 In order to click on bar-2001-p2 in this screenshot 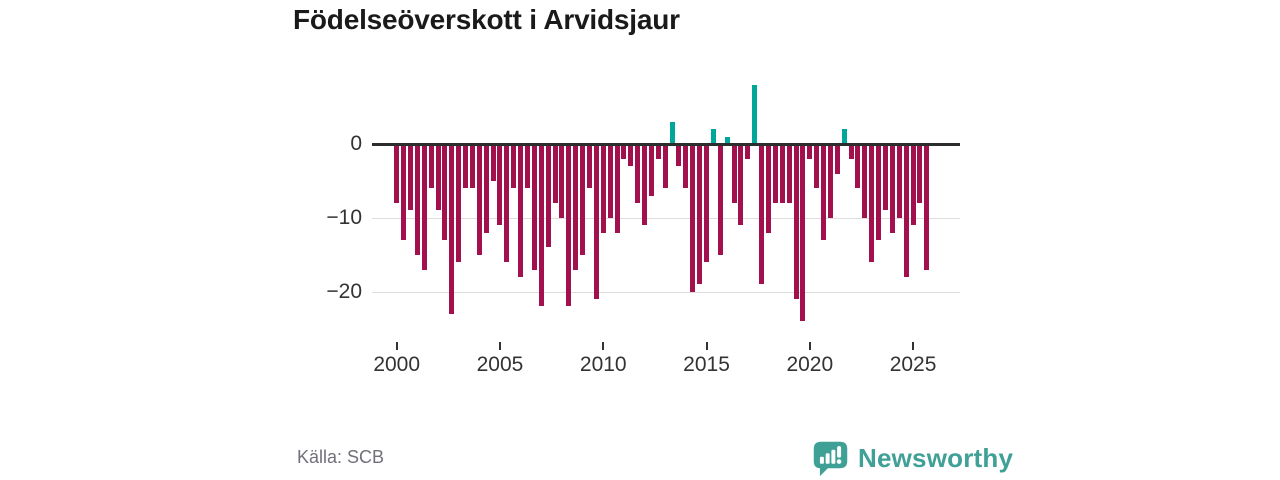, I will do `click(424, 207)`.